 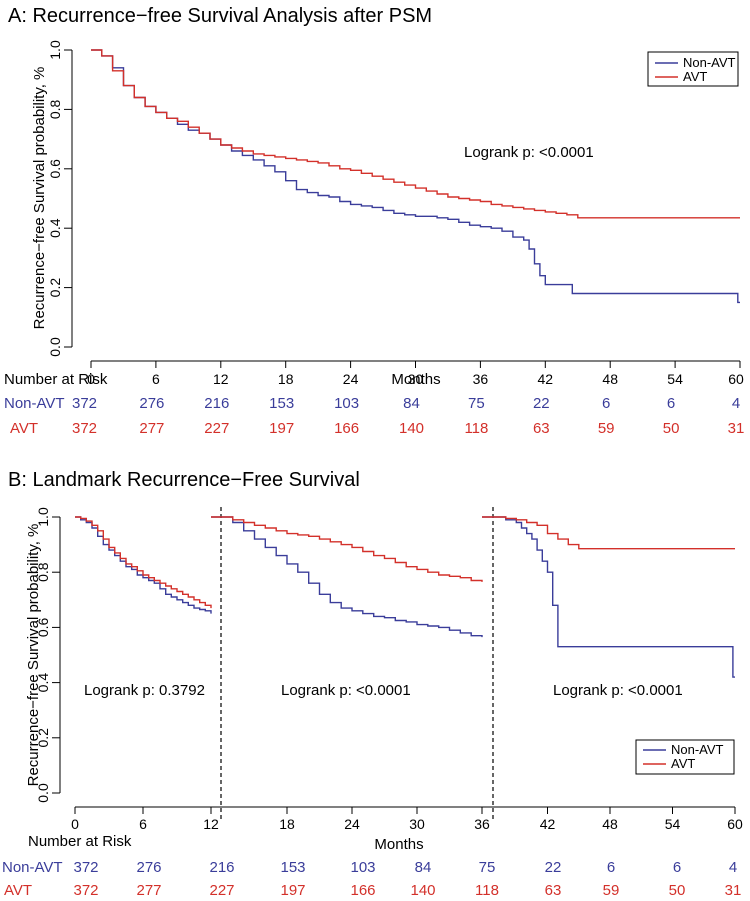 What do you see at coordinates (292, 867) in the screenshot?
I see `panel-b-risk-value: 153` at bounding box center [292, 867].